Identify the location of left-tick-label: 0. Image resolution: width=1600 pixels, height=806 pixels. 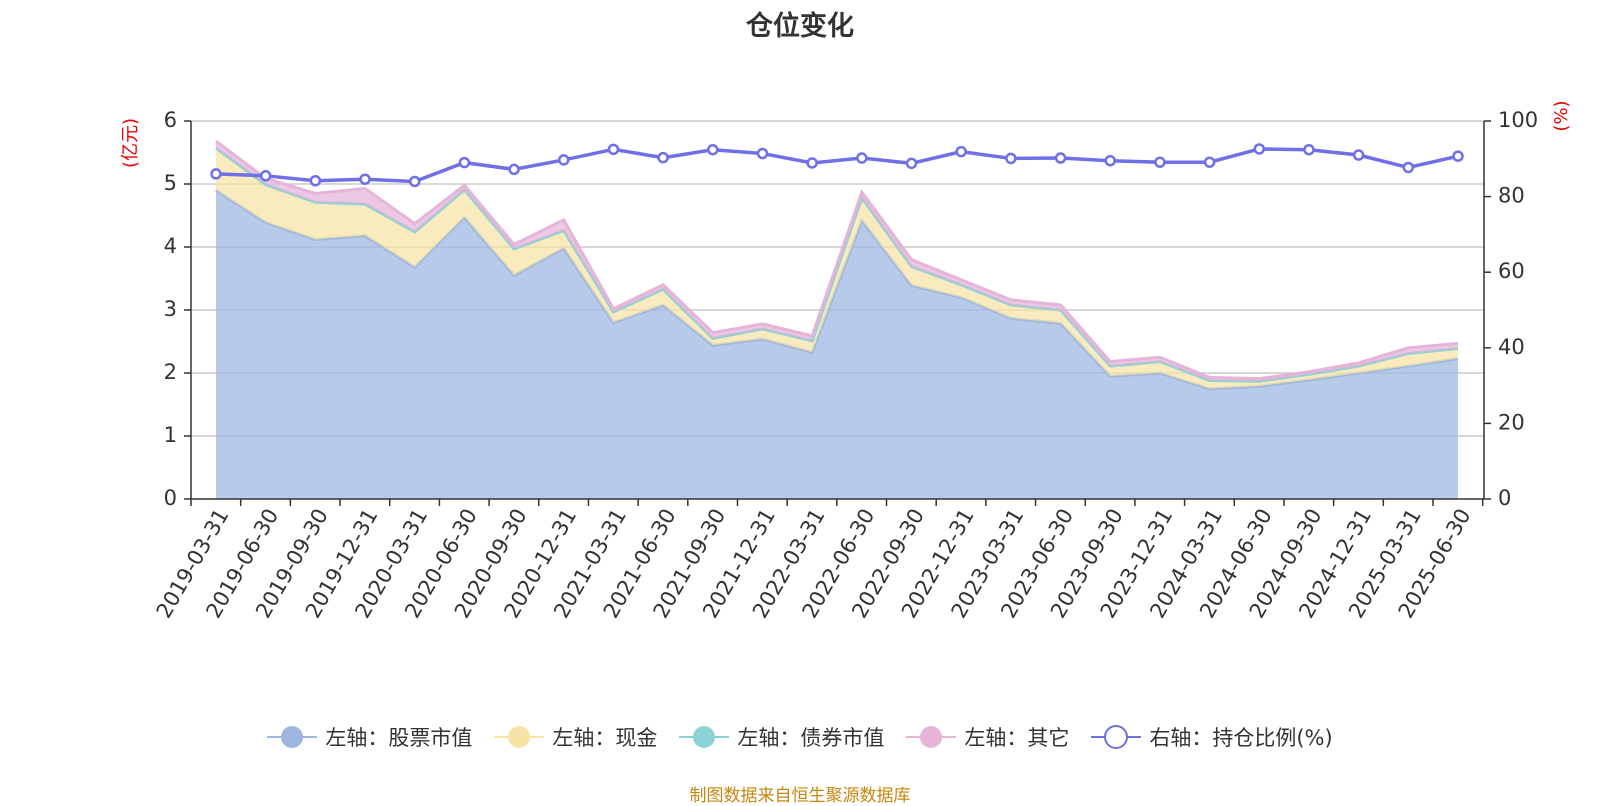
(170, 498).